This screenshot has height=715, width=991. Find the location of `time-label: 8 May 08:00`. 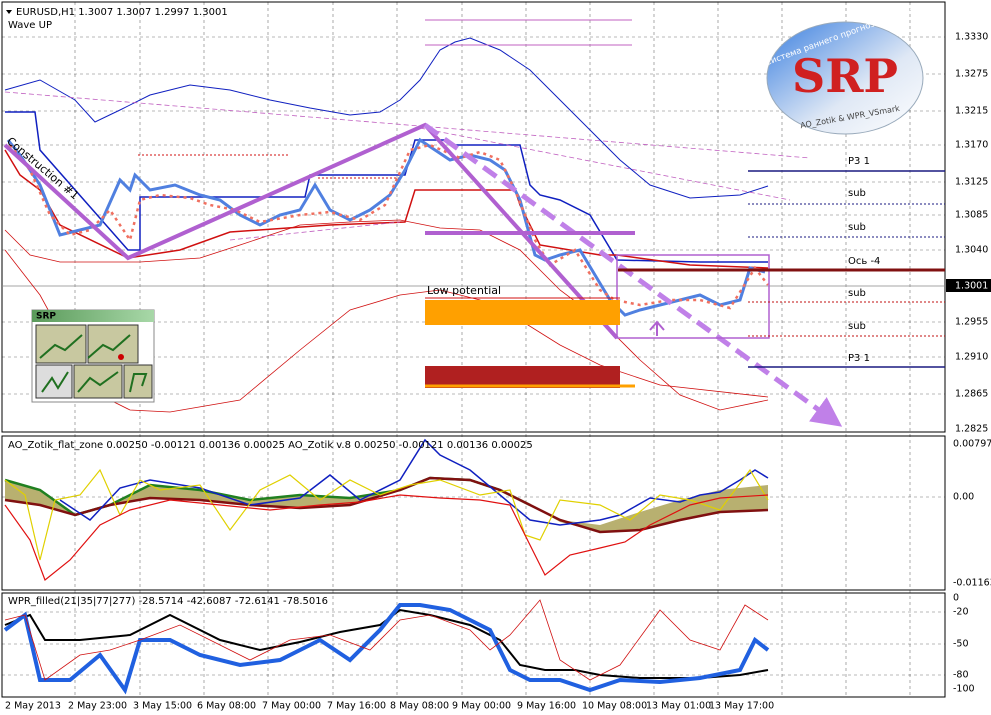

time-label: 8 May 08:00 is located at coordinates (419, 706).